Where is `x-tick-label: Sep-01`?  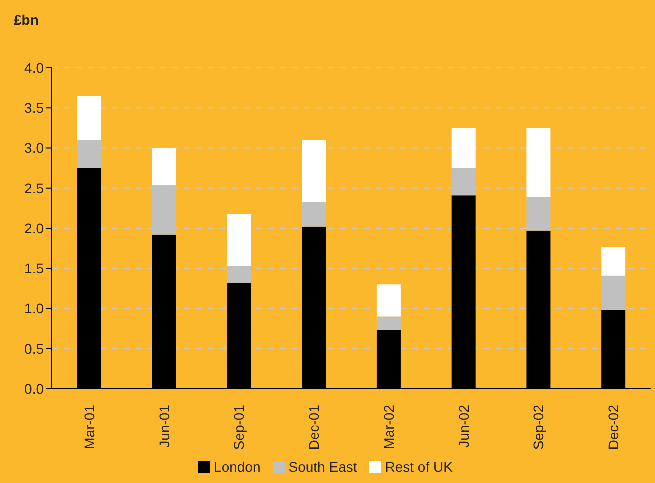
x-tick-label: Sep-01 is located at coordinates (239, 427).